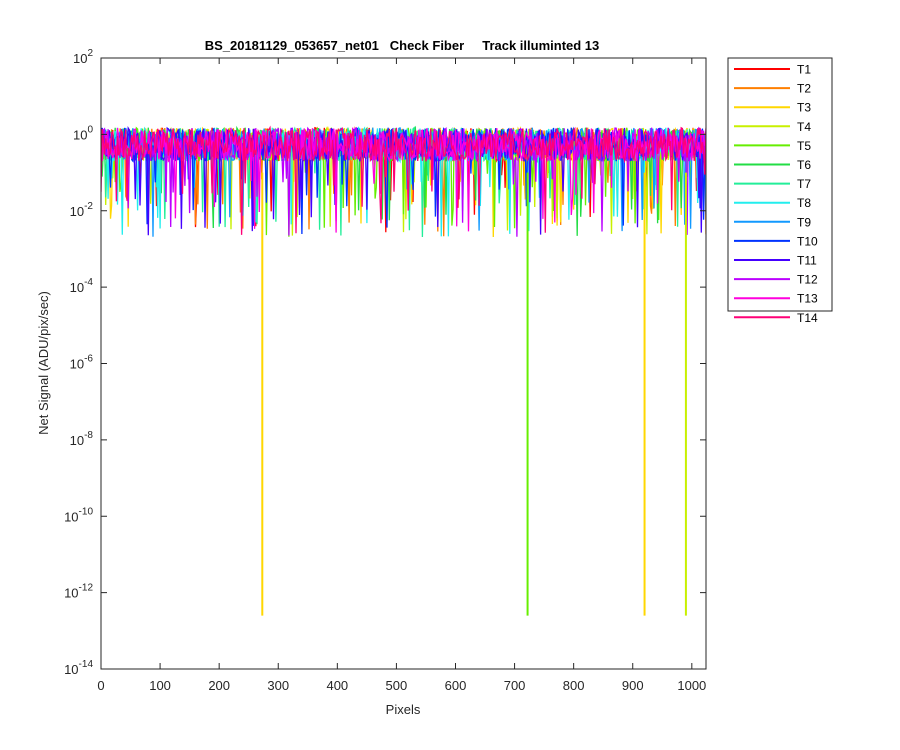  What do you see at coordinates (780, 191) in the screenshot?
I see `legend: T1 T2 T3 T4 T5 T6 T7 T8 T9 T10 T11 T12 T13 T14` at bounding box center [780, 191].